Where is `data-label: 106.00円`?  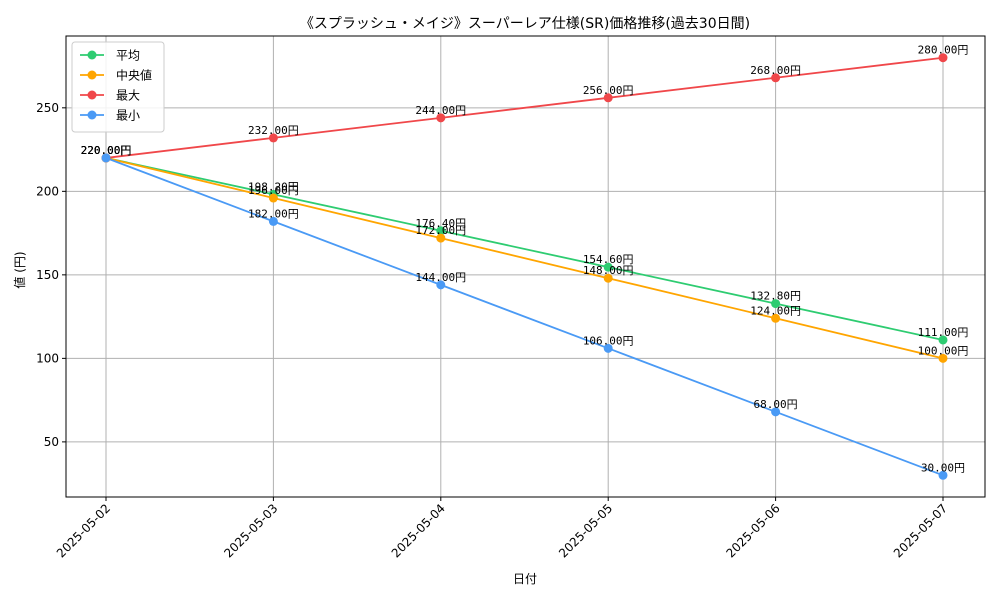
data-label: 106.00円 is located at coordinates (608, 340).